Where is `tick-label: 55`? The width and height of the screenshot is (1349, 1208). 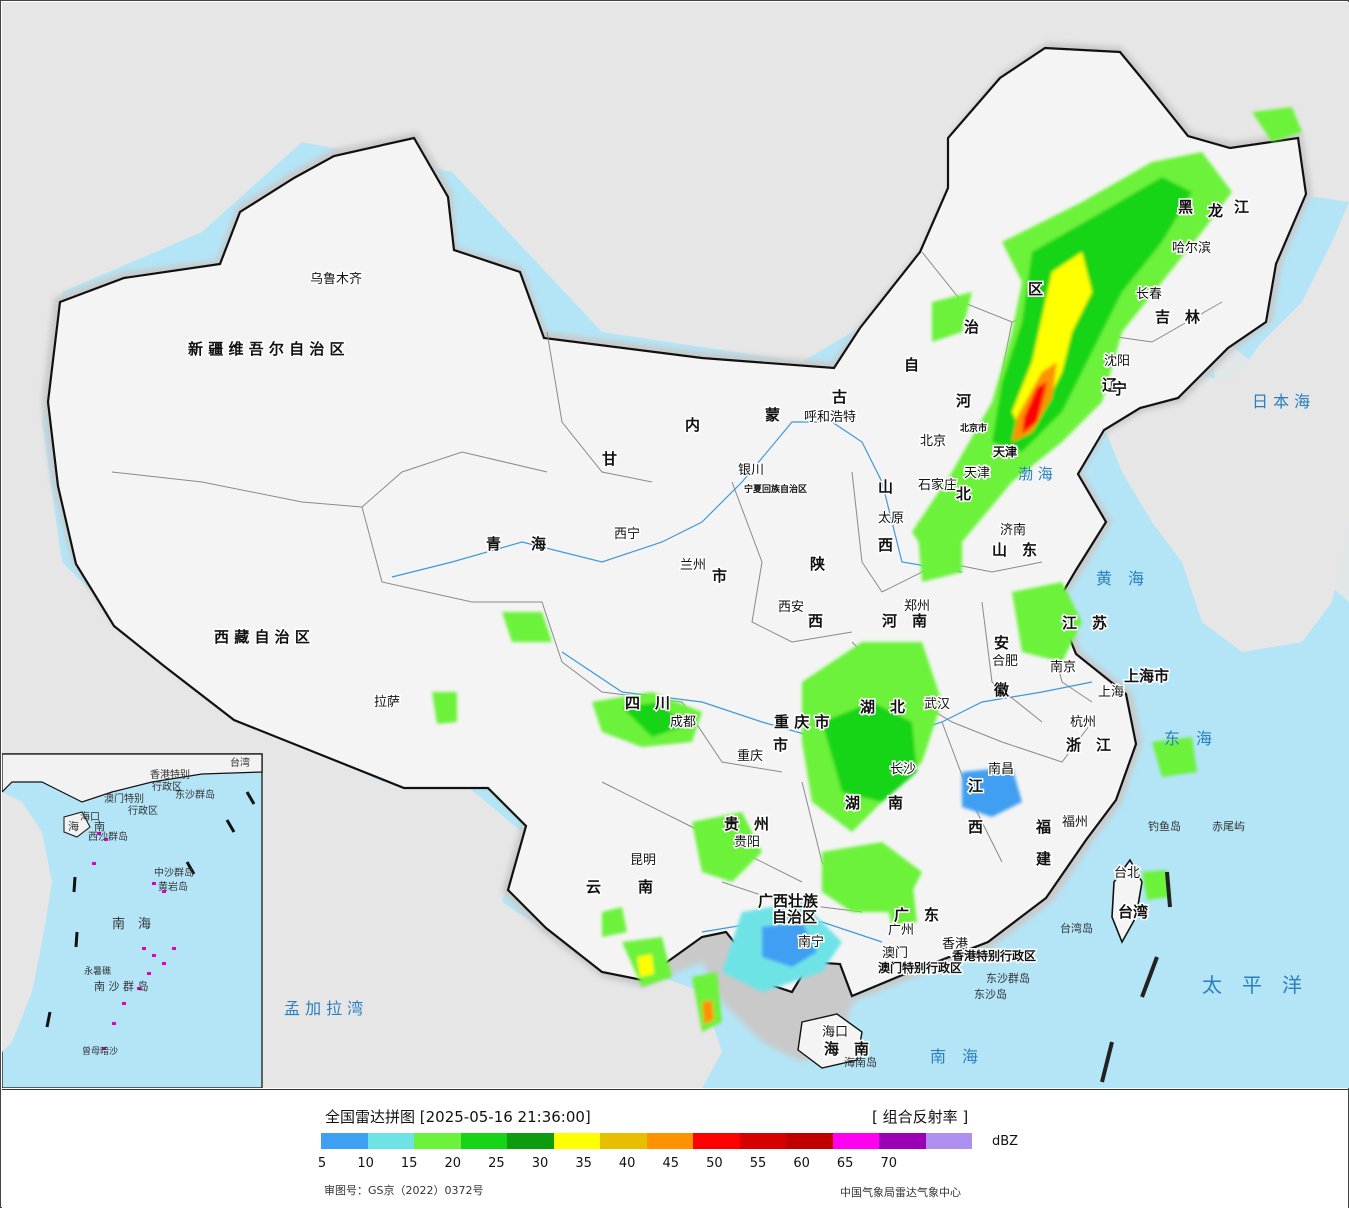 tick-label: 55 is located at coordinates (758, 1163).